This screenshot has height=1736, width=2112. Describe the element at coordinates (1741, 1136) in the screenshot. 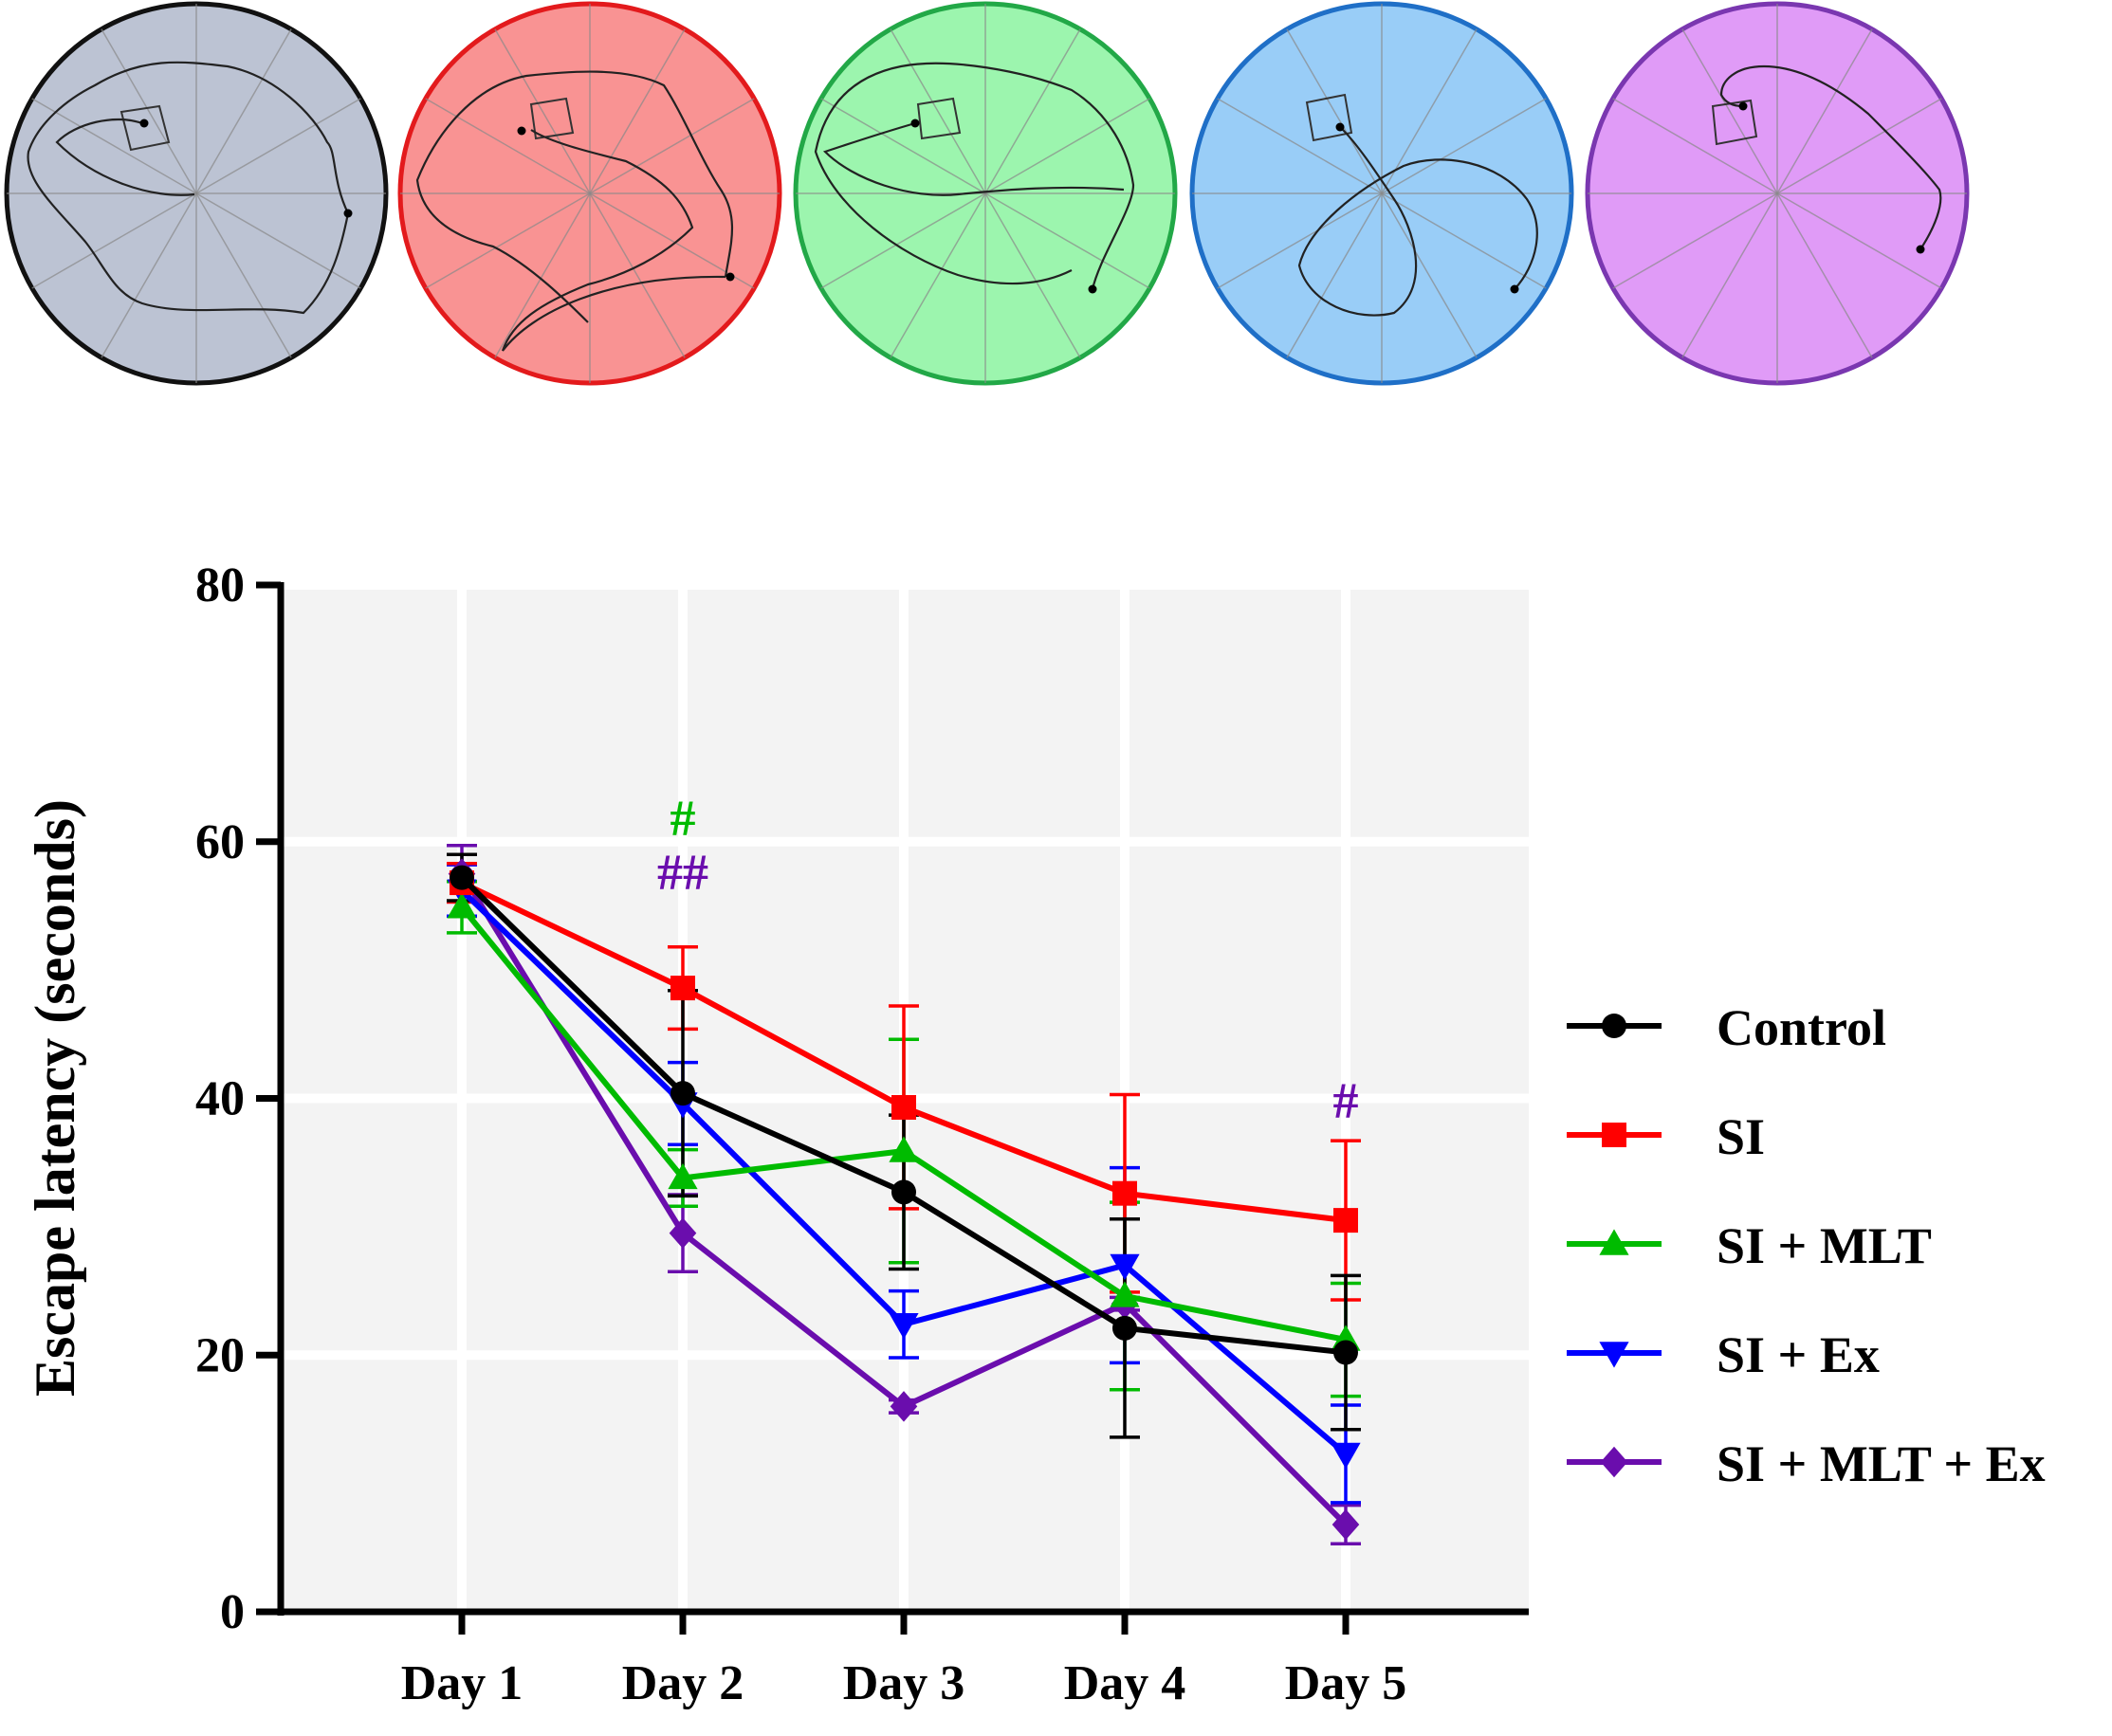

I see `legend-label: SI` at that location.